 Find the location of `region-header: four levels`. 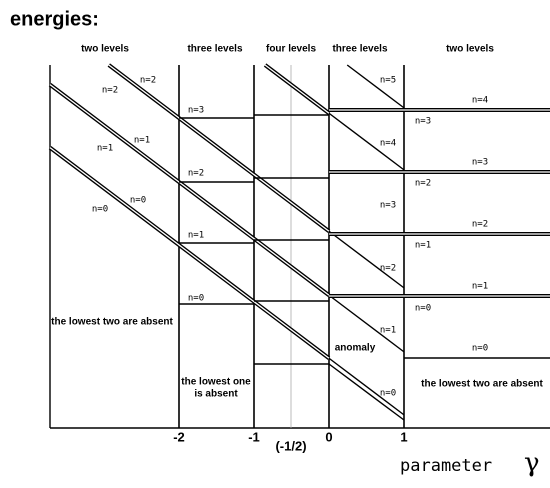

region-header: four levels is located at coordinates (291, 49).